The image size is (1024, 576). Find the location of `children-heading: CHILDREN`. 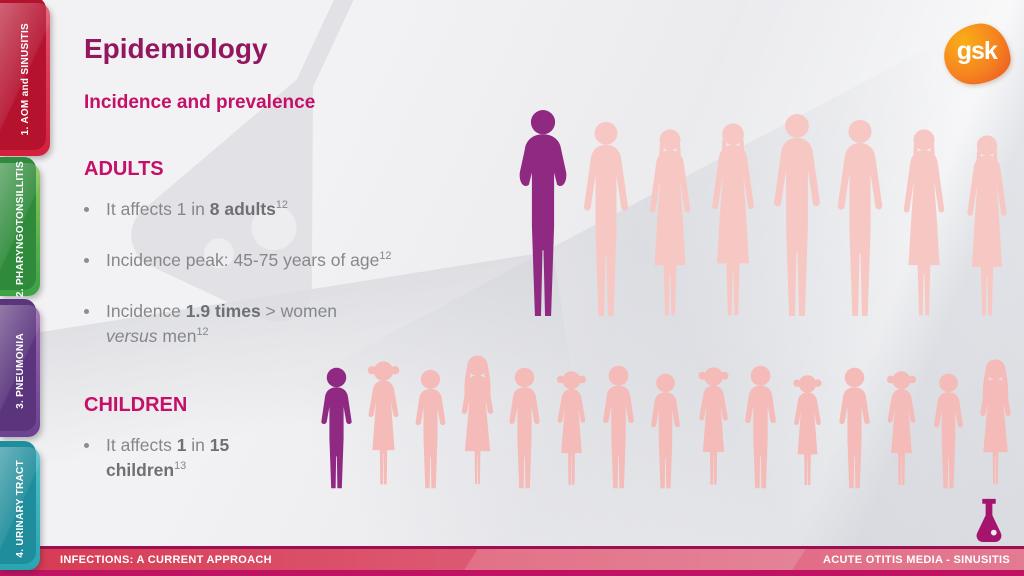

children-heading: CHILDREN is located at coordinates (136, 405).